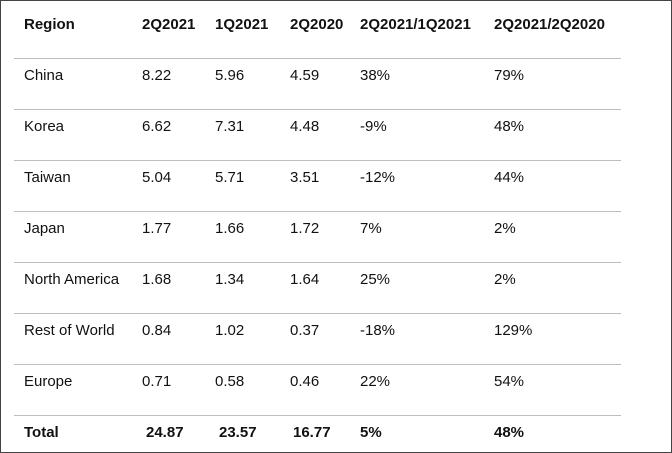 The height and width of the screenshot is (453, 672). I want to click on value-cell: 44%, so click(509, 177).